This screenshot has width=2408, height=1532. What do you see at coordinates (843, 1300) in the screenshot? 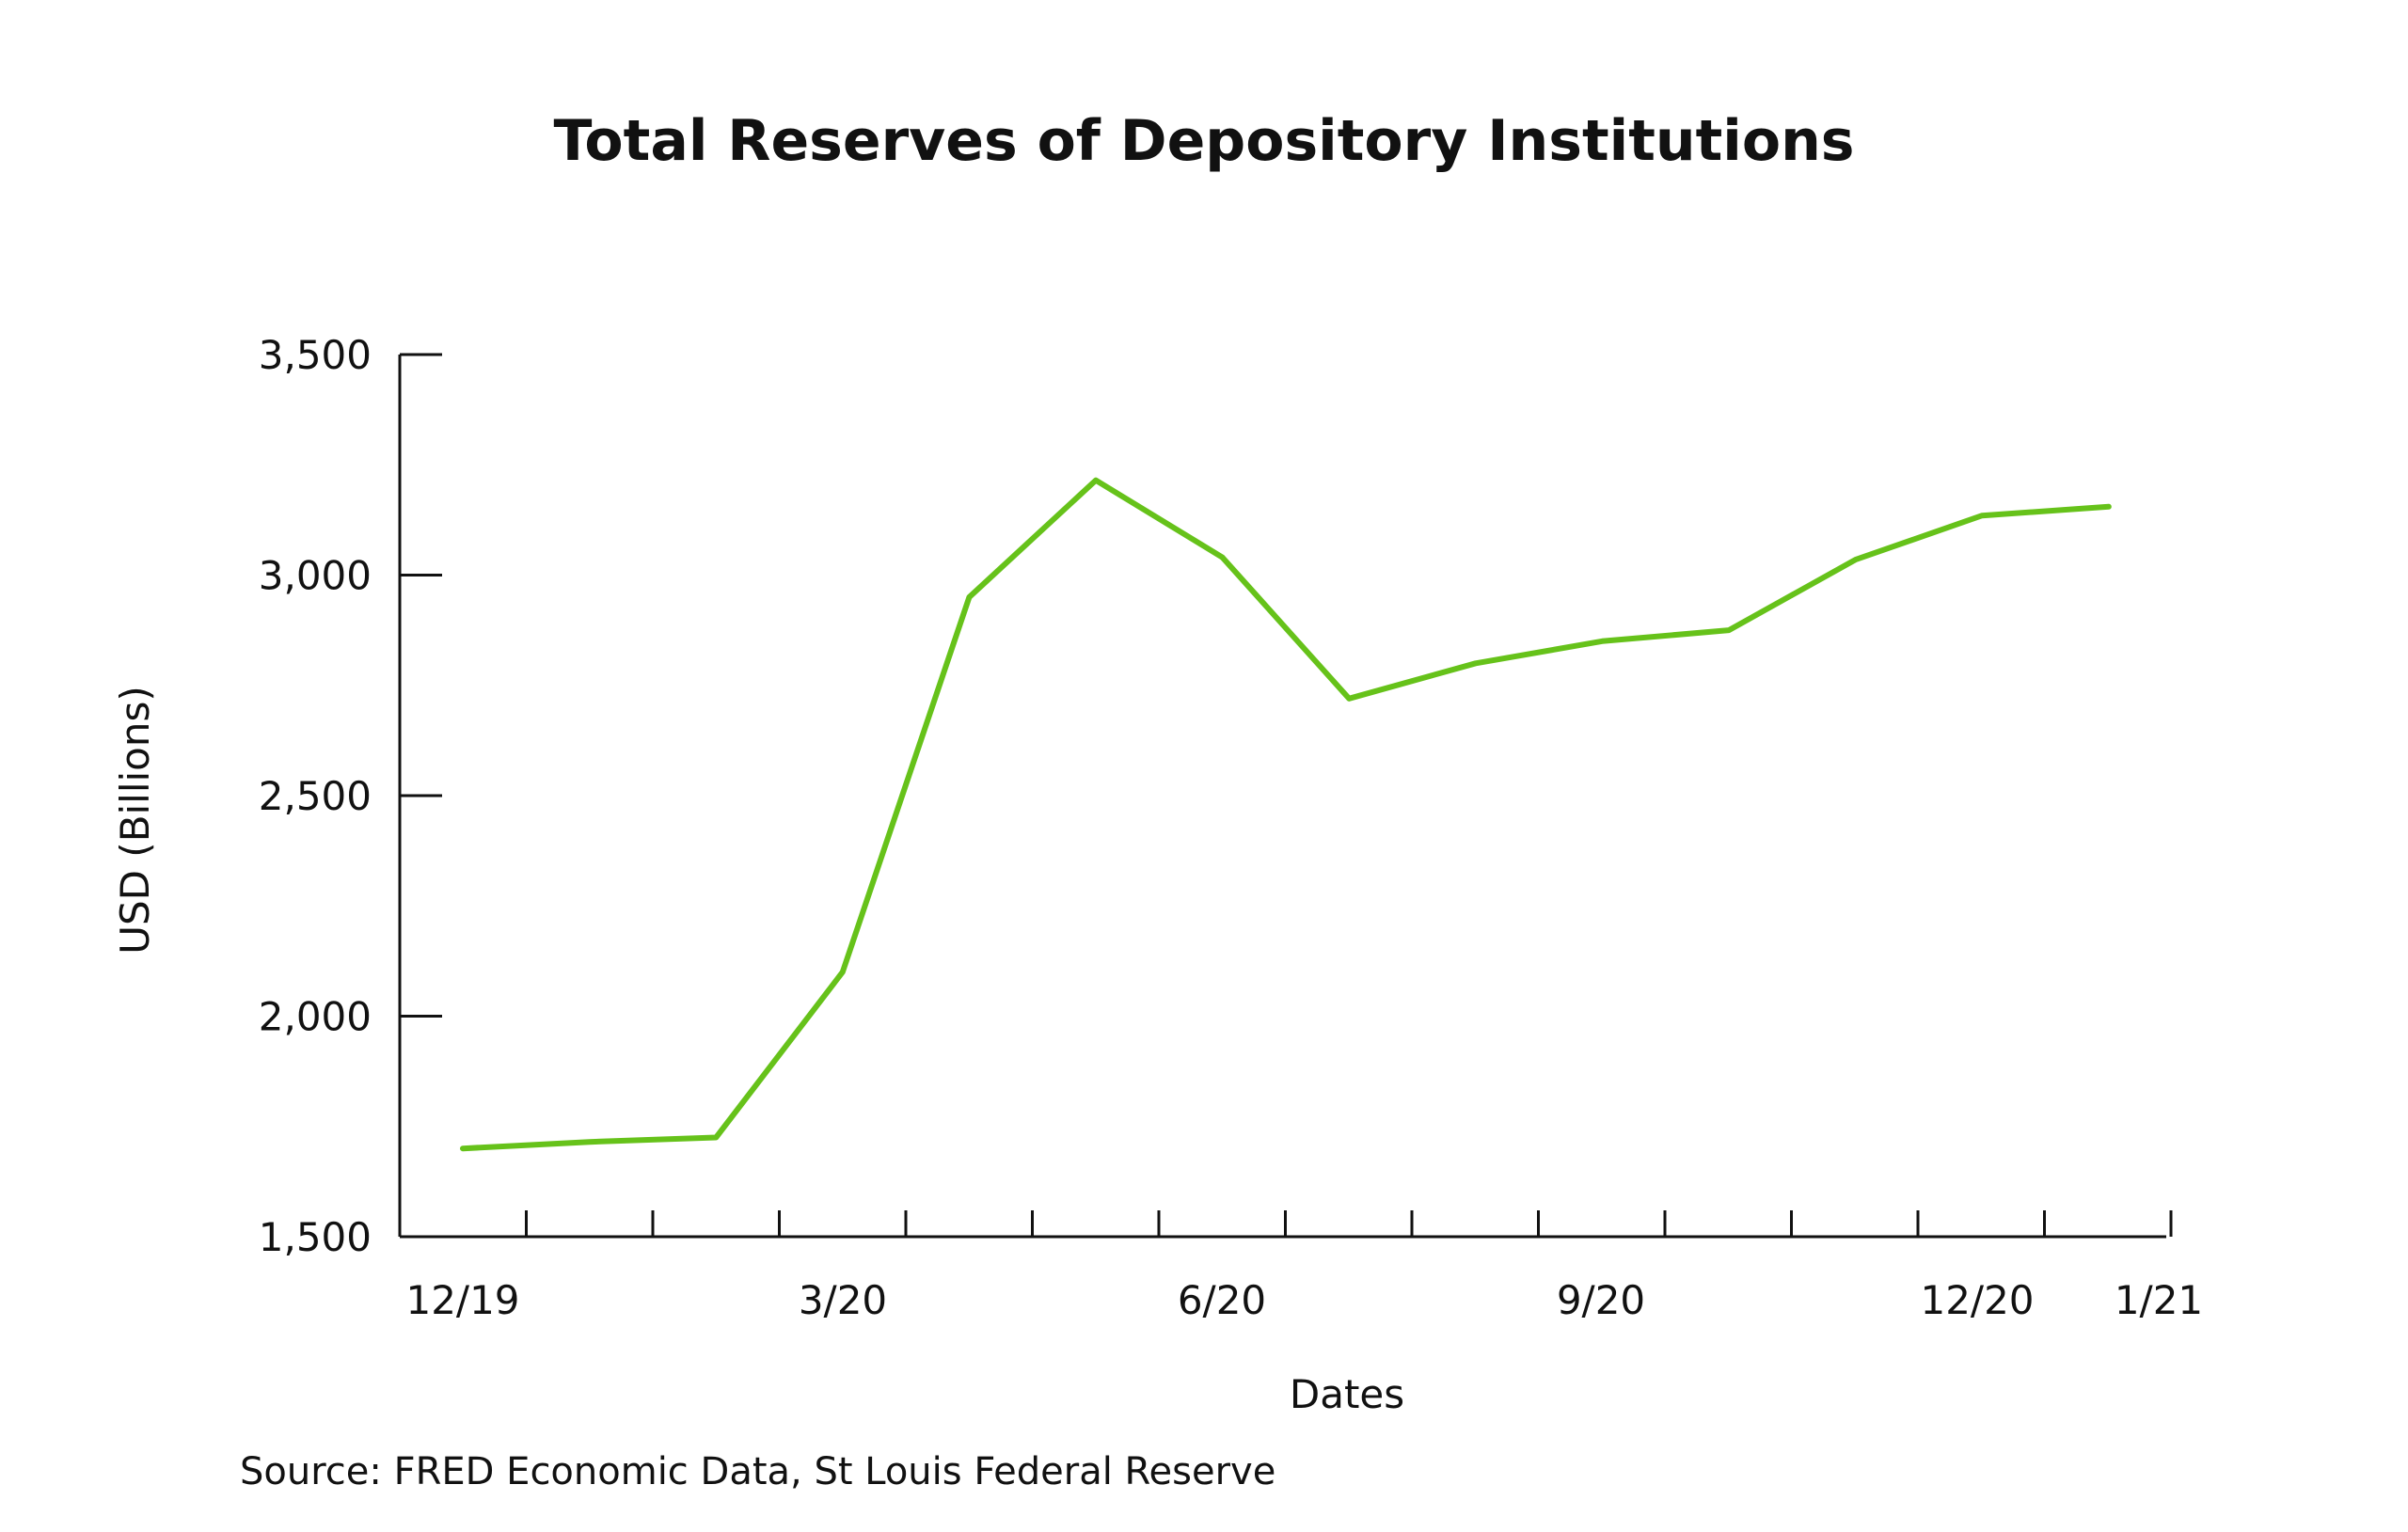
I see `x-tick-label: 3/20` at bounding box center [843, 1300].